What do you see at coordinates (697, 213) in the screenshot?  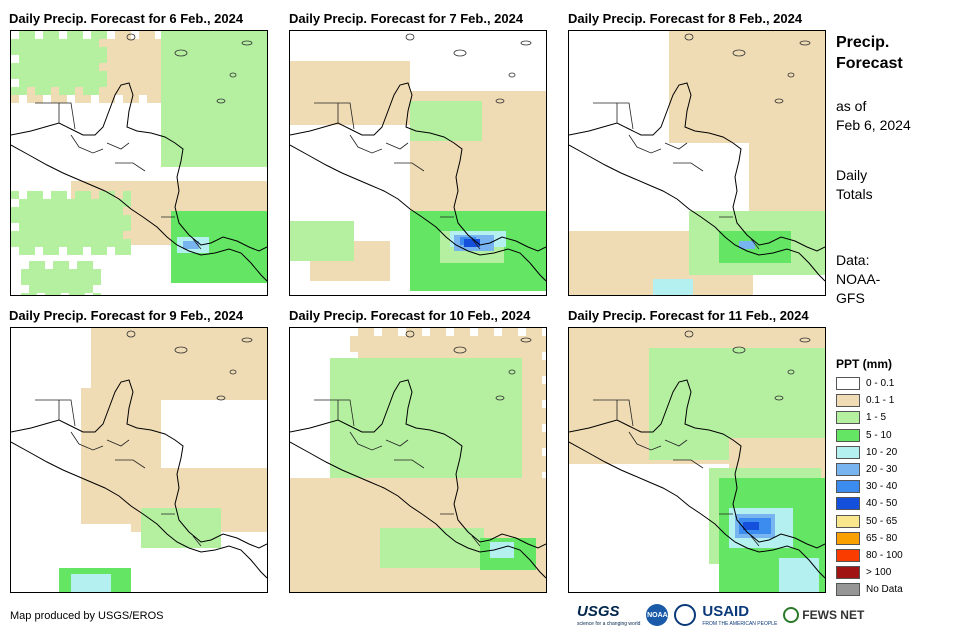 I see `coastline` at bounding box center [697, 213].